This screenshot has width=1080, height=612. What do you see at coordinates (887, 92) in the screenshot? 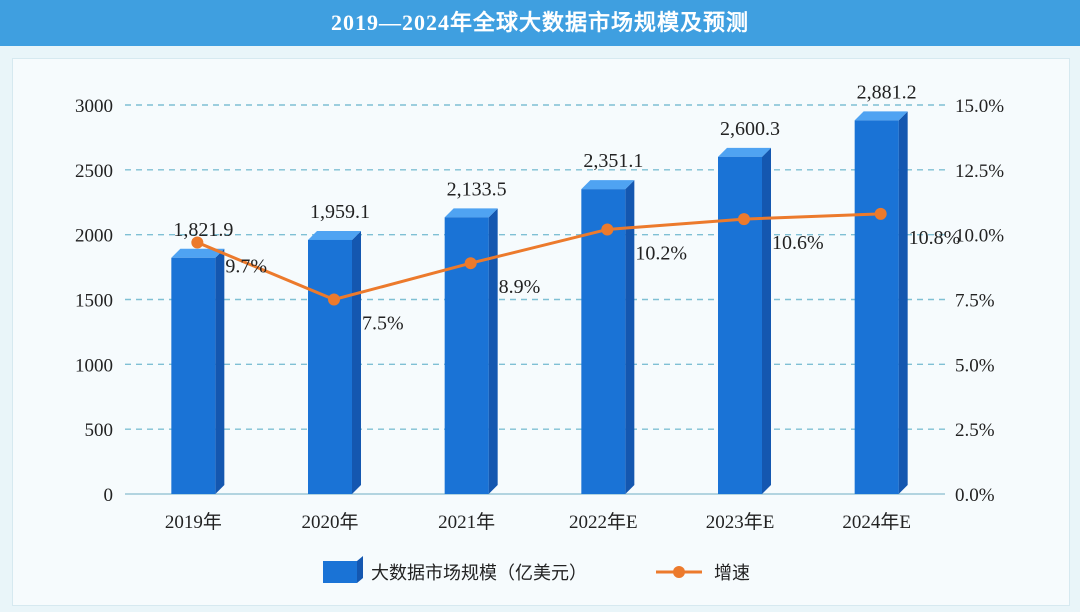
I see `bar-value-label: 2,881.2` at bounding box center [887, 92].